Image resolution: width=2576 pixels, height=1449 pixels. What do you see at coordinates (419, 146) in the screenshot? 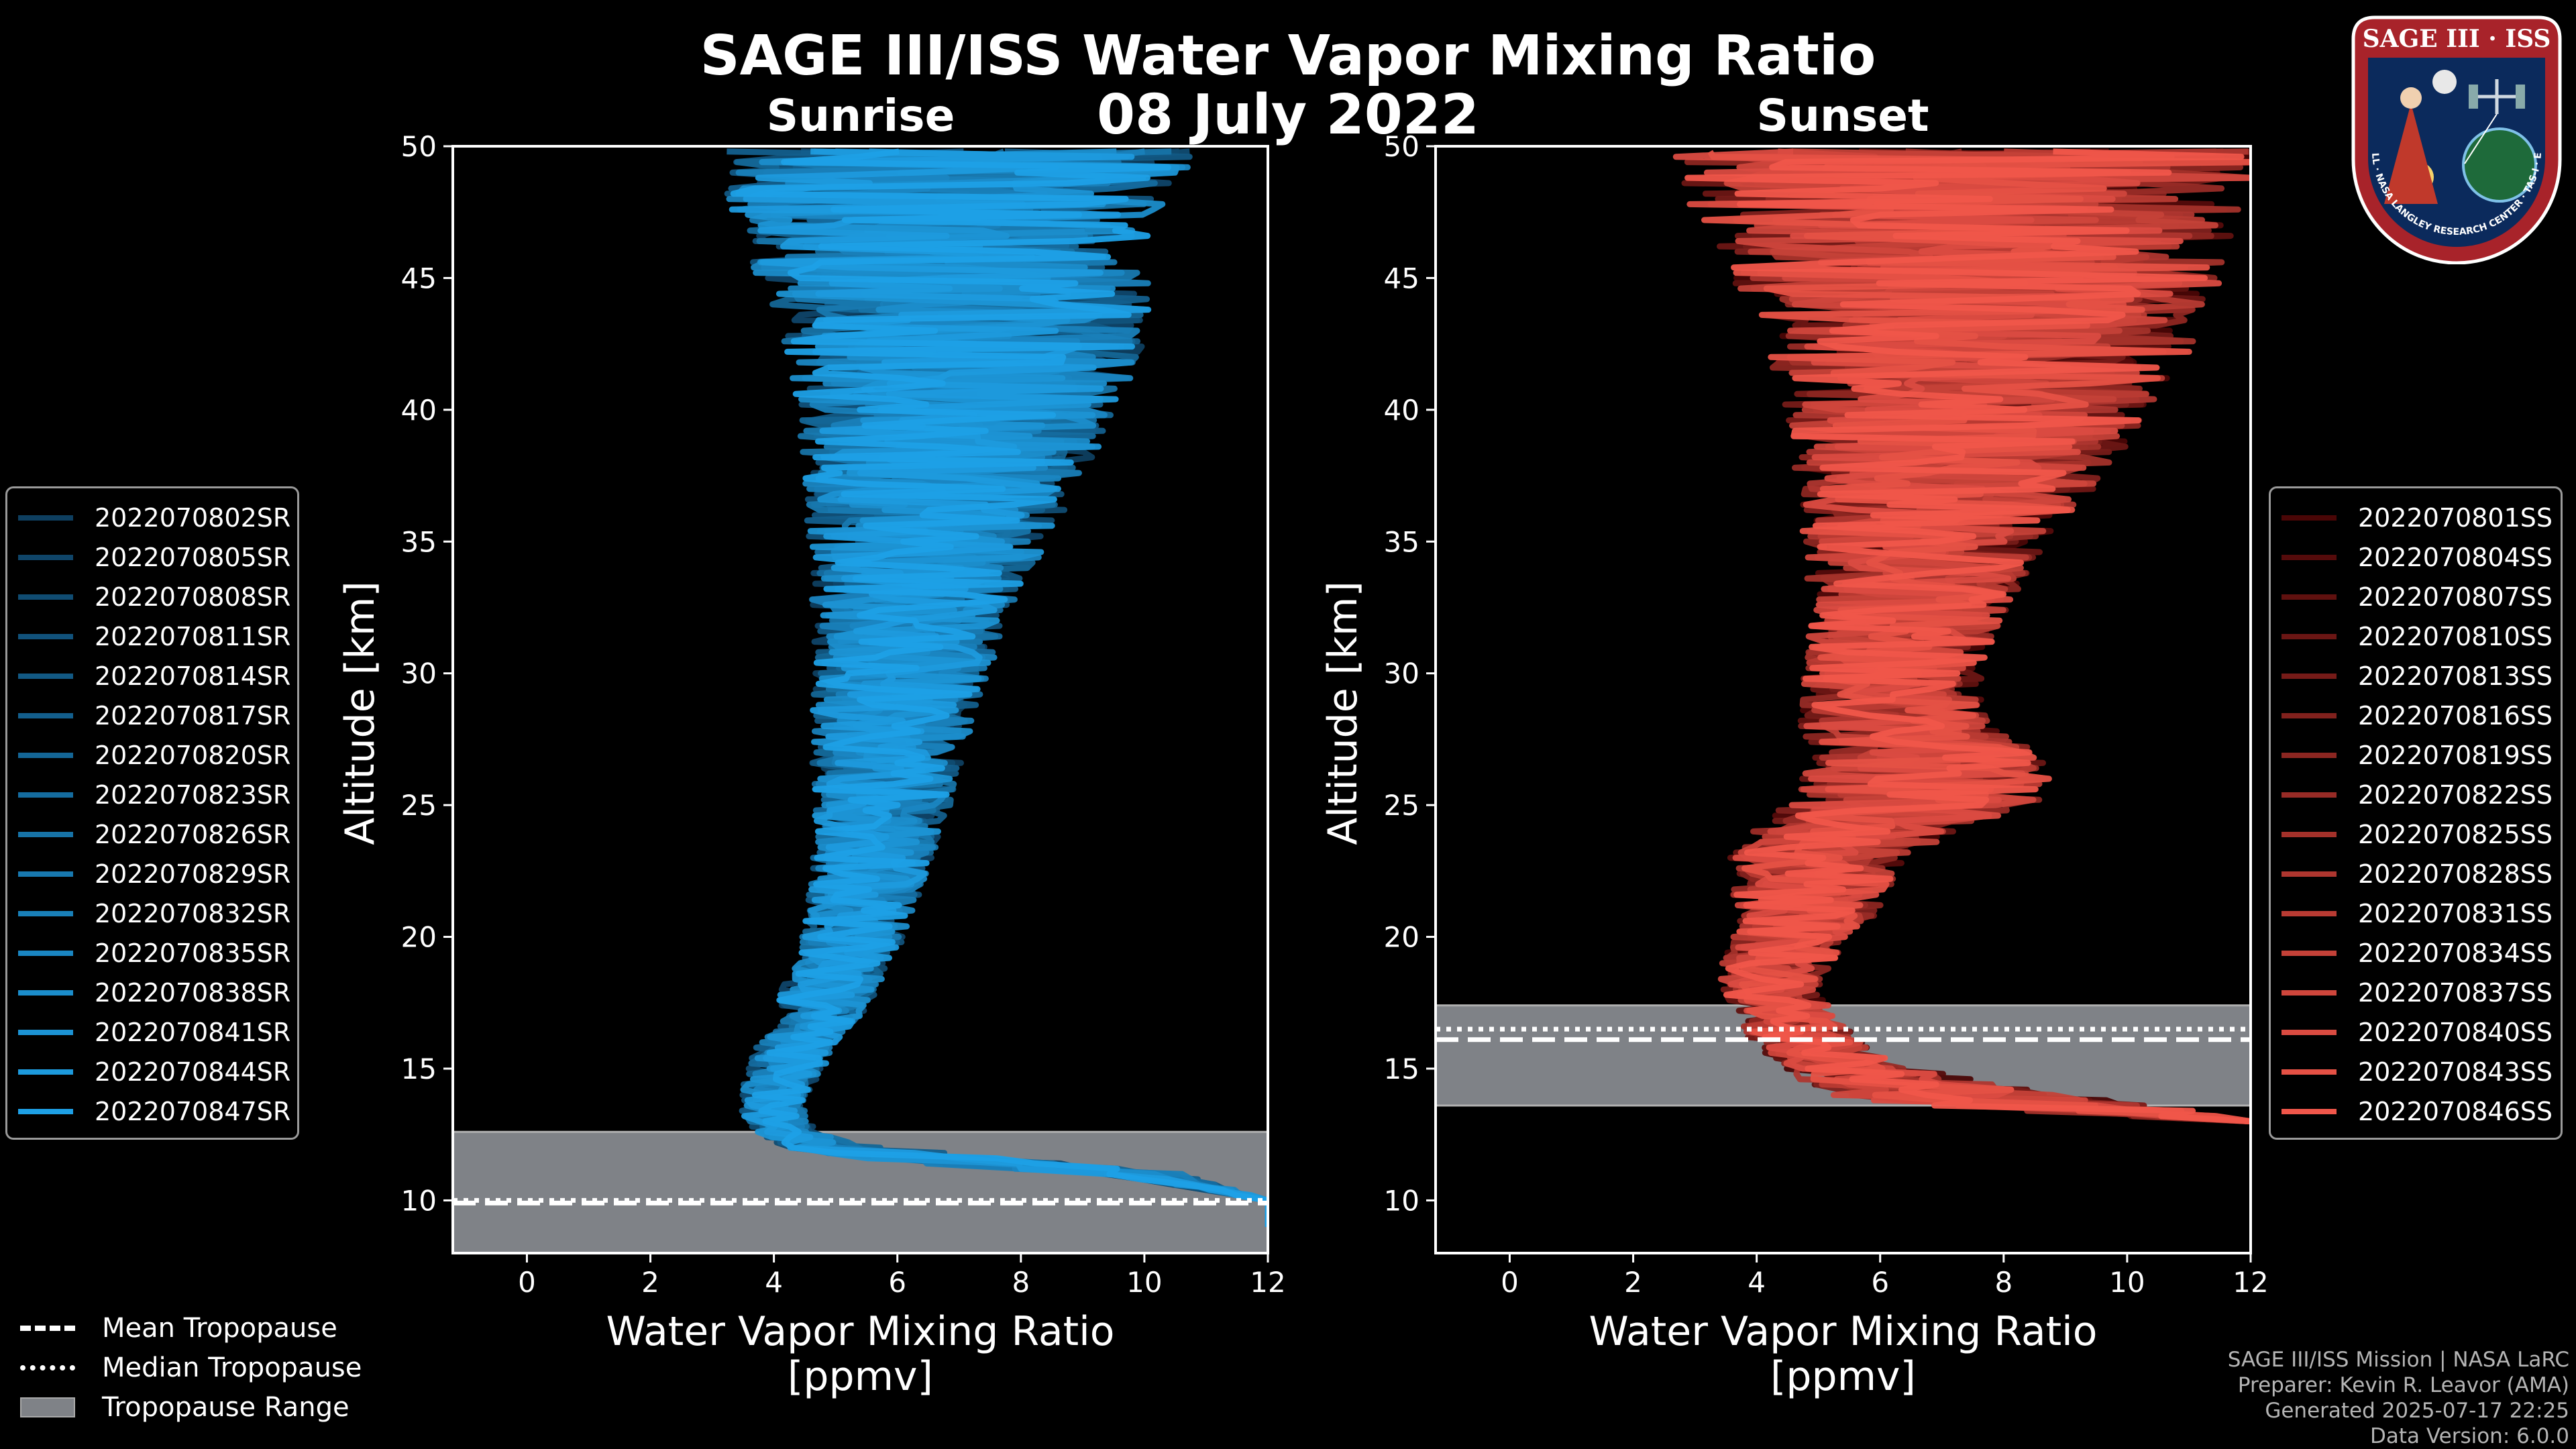
I see `sr-ytick-label-50: 50` at bounding box center [419, 146].